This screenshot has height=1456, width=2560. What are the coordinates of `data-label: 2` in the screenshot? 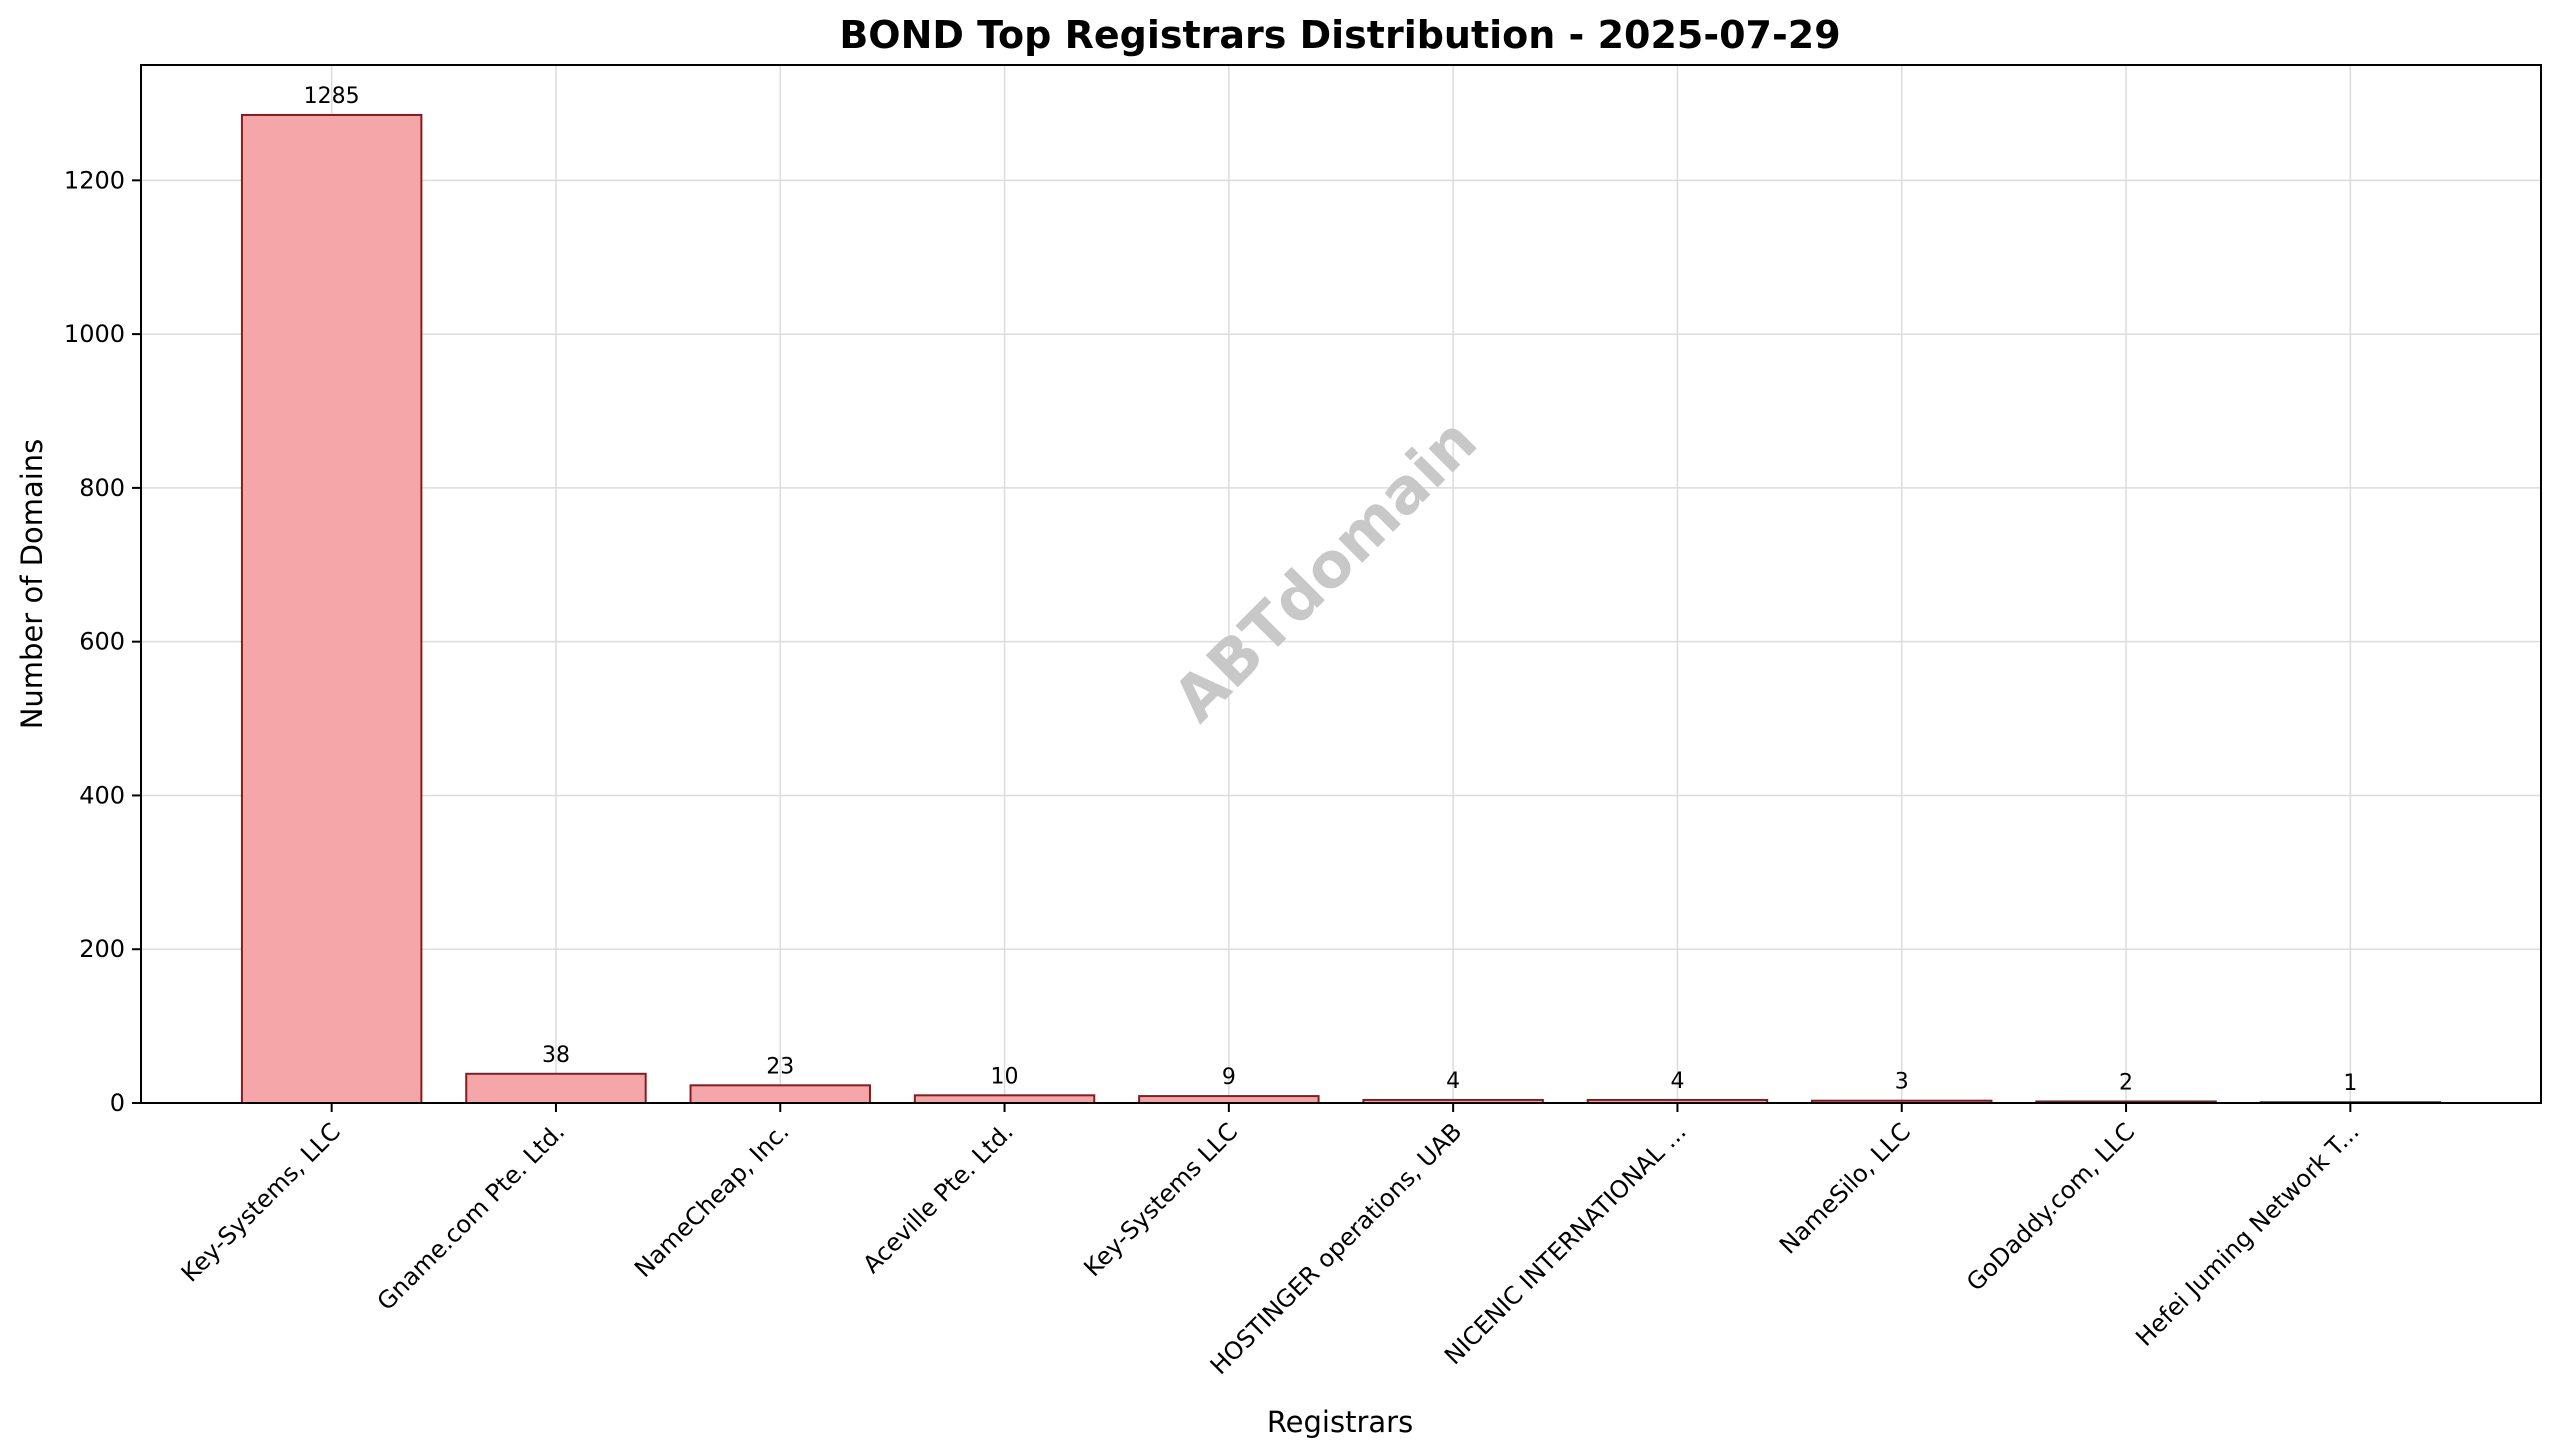 It's located at (2126, 1082).